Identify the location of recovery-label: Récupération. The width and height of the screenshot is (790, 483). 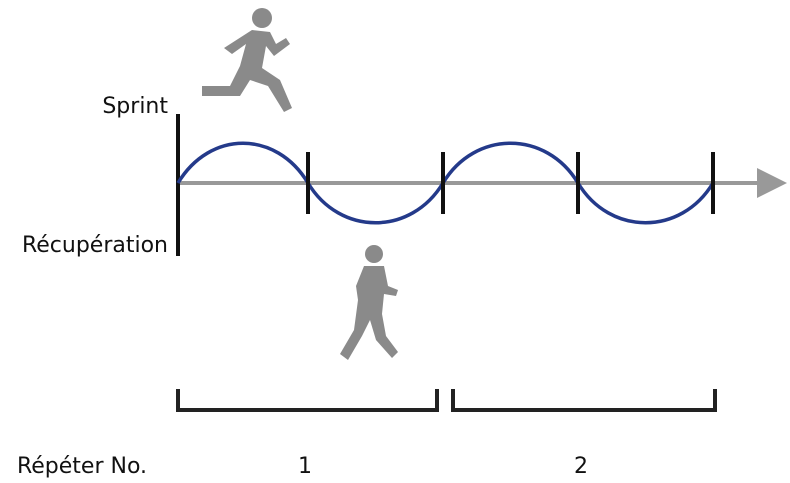
(95, 245).